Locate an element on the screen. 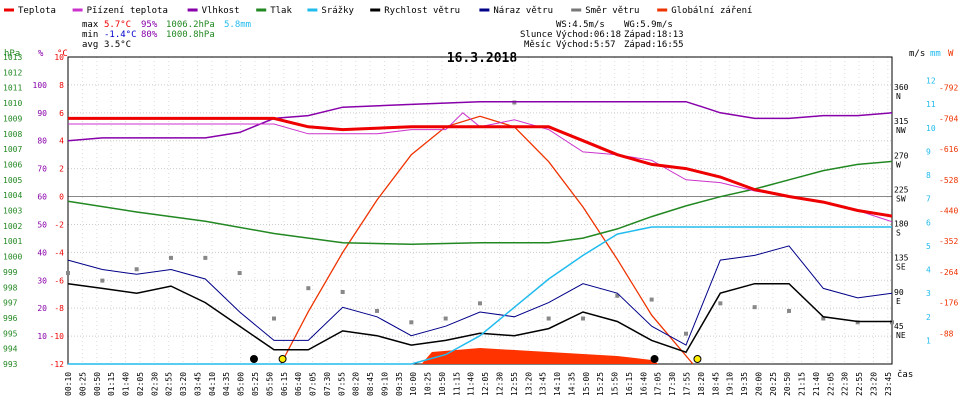 This screenshot has width=966, height=404. temperature-unit: °C is located at coordinates (62, 54).